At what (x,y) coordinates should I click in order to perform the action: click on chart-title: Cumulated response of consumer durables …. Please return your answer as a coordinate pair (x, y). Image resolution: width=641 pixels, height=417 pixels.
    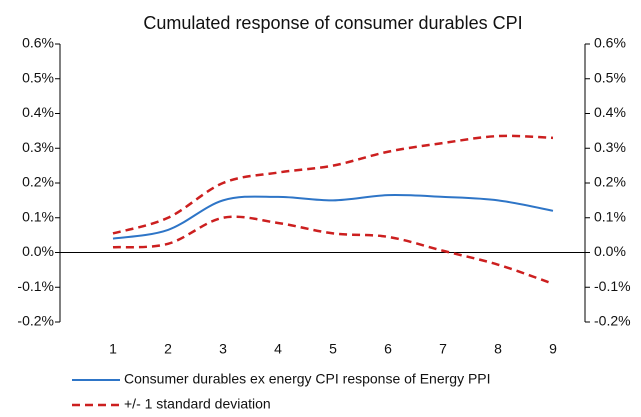
    Looking at the image, I should click on (332, 23).